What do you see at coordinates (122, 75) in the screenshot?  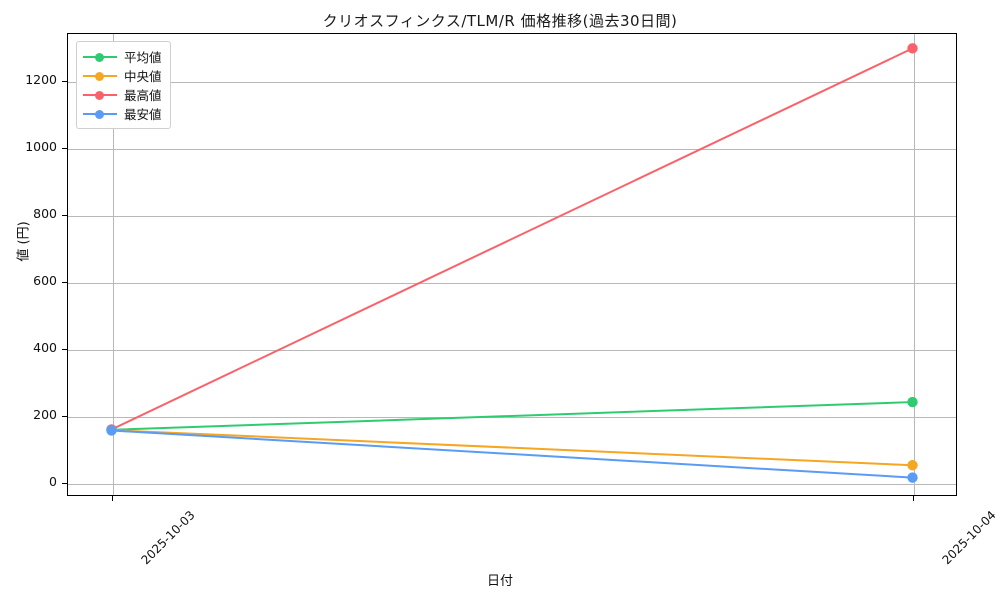 I see `legend-item: 中央値` at bounding box center [122, 75].